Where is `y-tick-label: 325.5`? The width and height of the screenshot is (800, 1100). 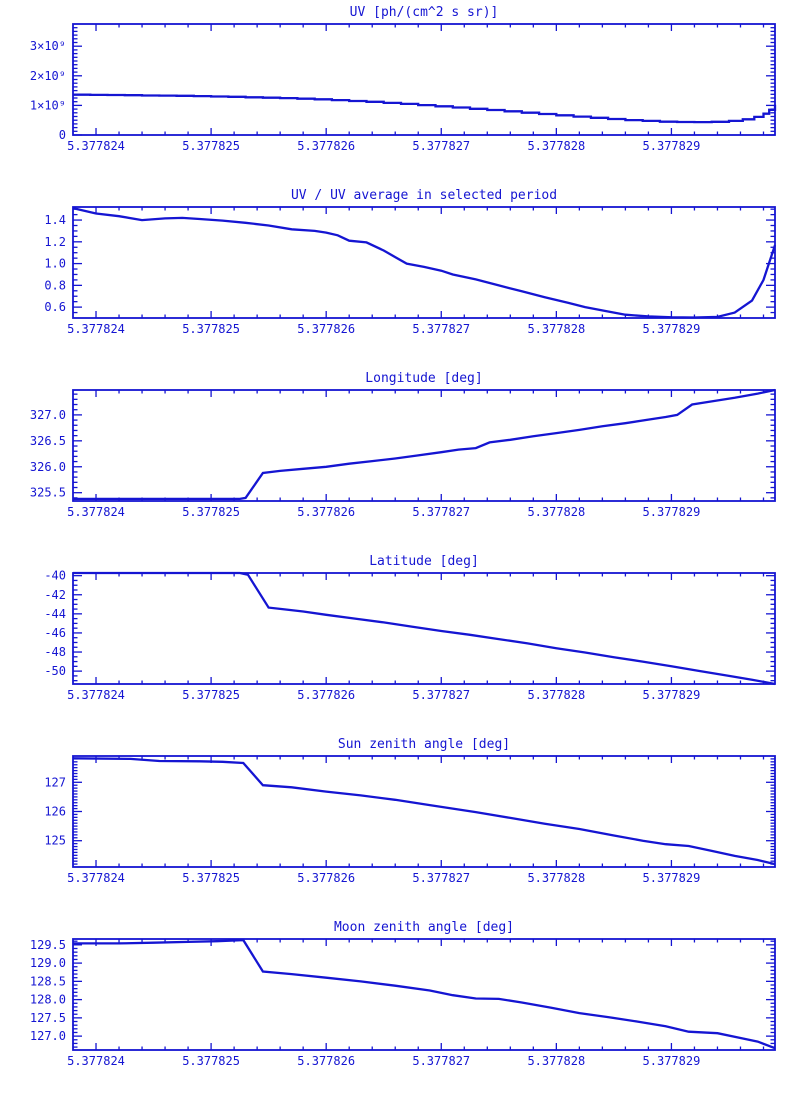 y-tick-label: 325.5 is located at coordinates (48, 493).